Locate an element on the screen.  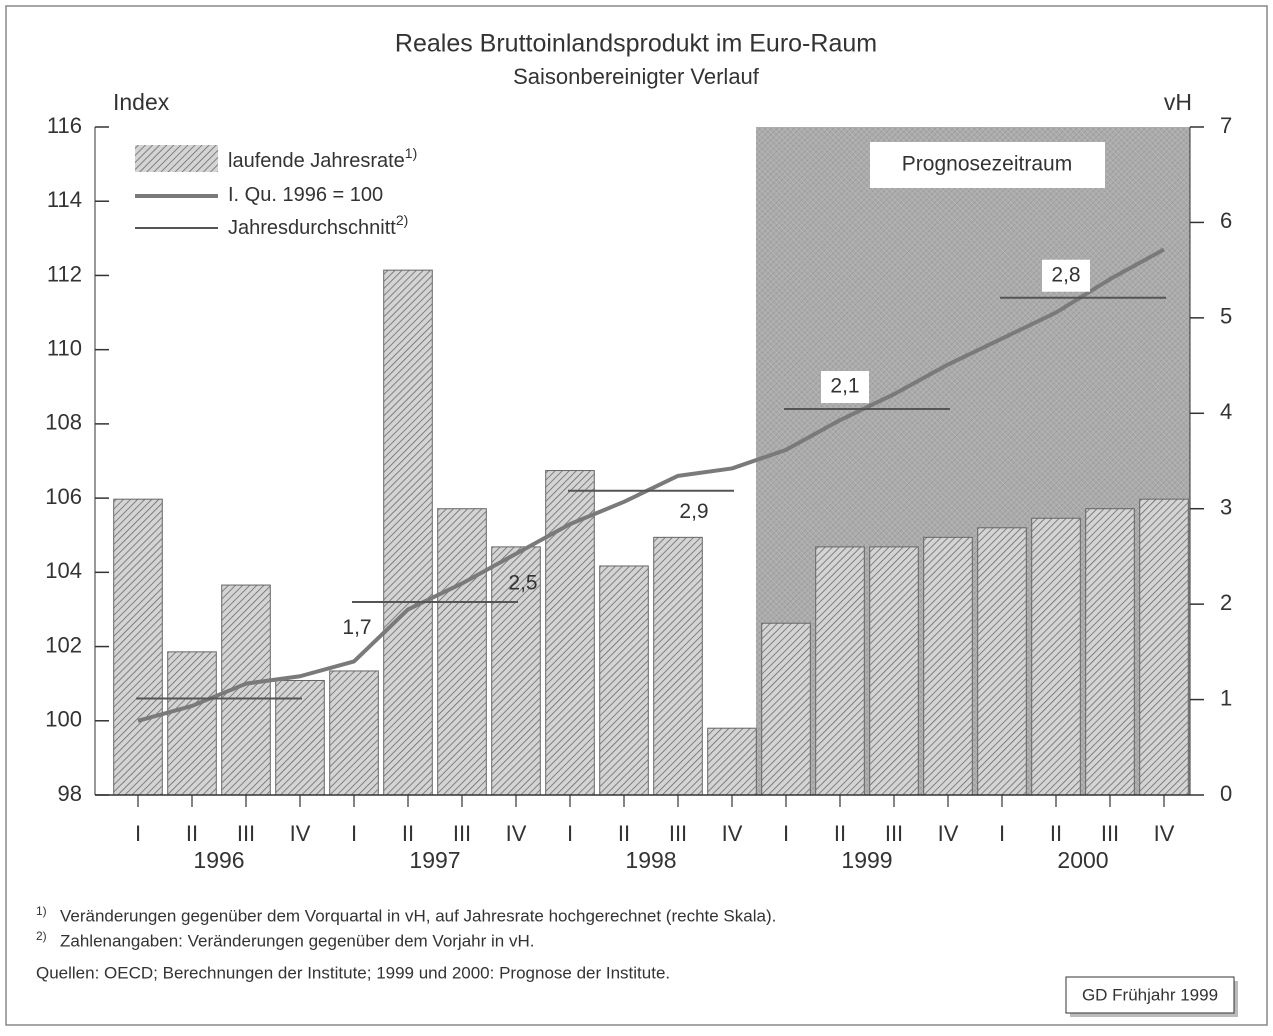
y-tick-label: 106 is located at coordinates (63, 496).